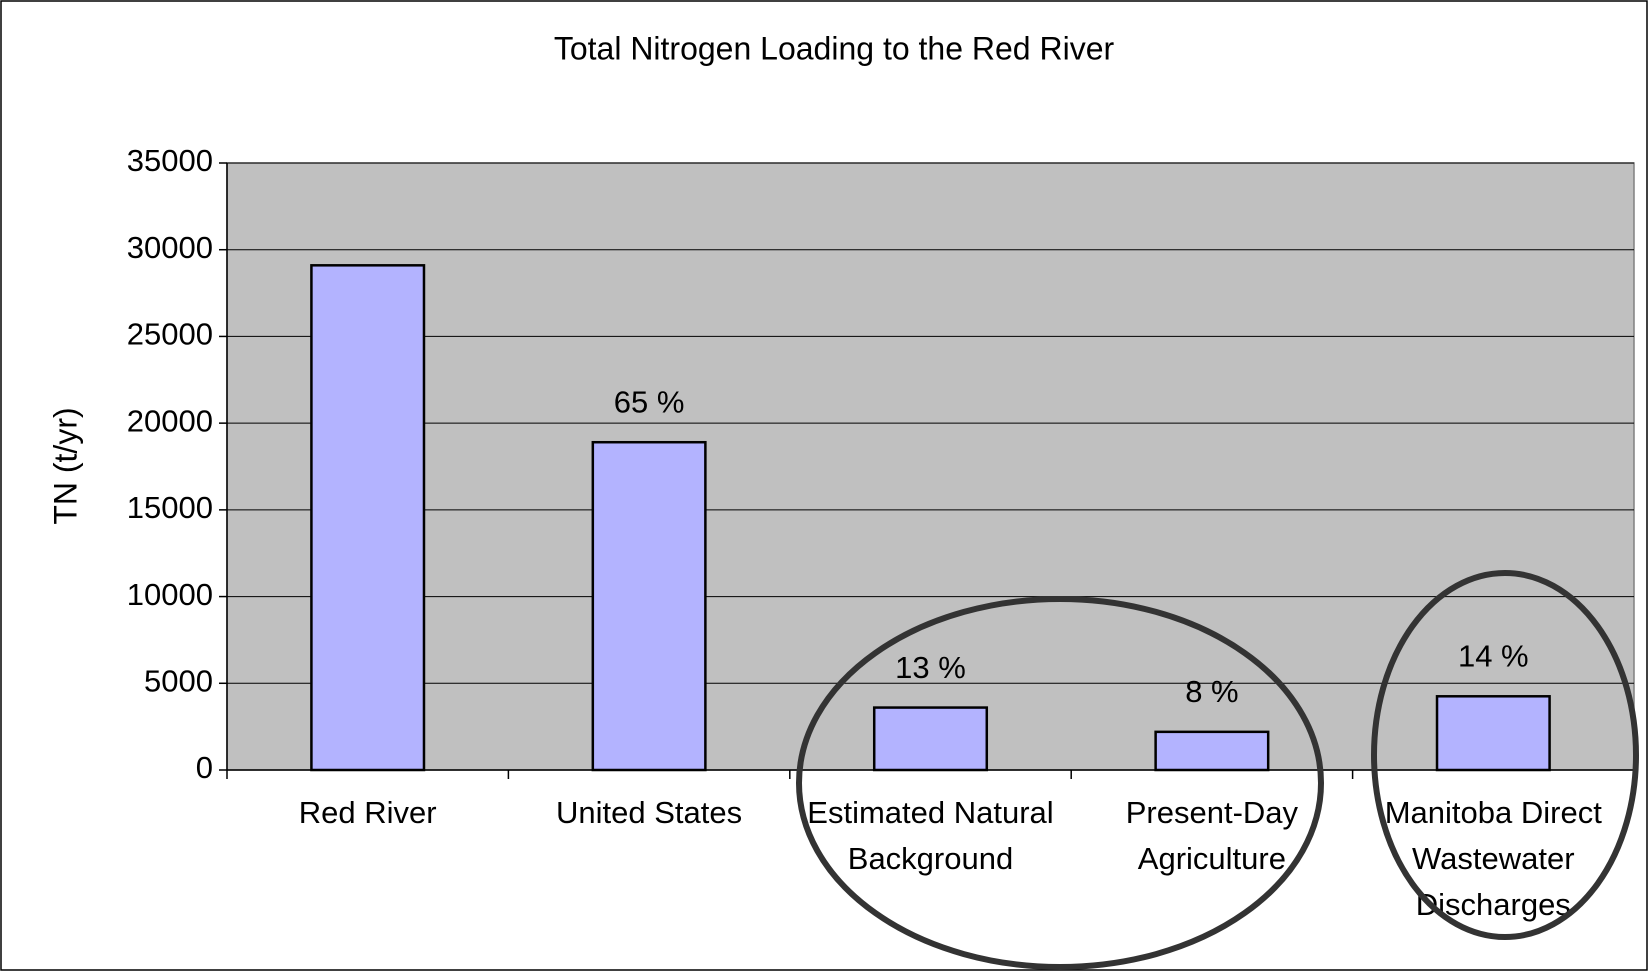 The width and height of the screenshot is (1648, 971). What do you see at coordinates (1493, 655) in the screenshot?
I see `bar-annotation: 14 %` at bounding box center [1493, 655].